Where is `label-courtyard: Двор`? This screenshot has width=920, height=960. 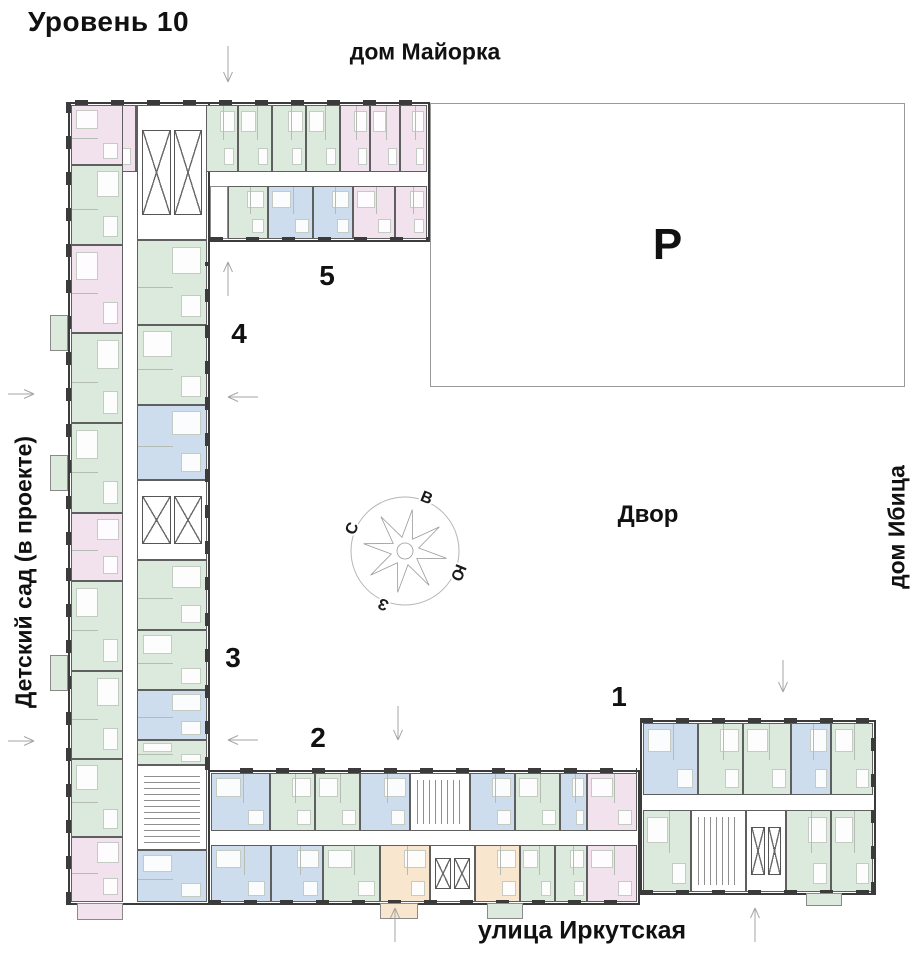 label-courtyard: Двор is located at coordinates (648, 514).